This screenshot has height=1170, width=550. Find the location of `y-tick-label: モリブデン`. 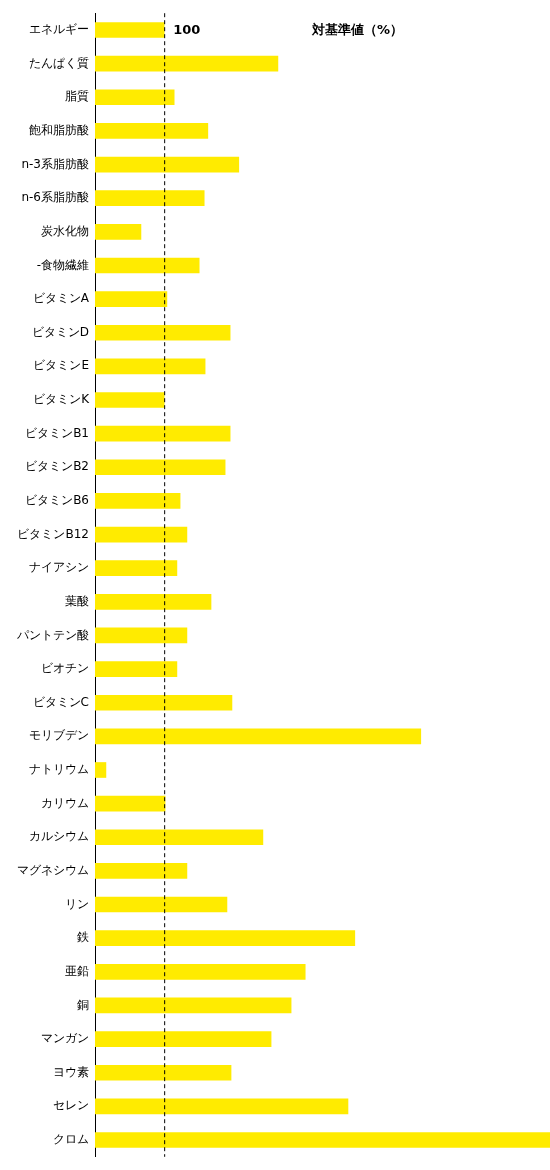

y-tick-label: モリブデン is located at coordinates (59, 735).